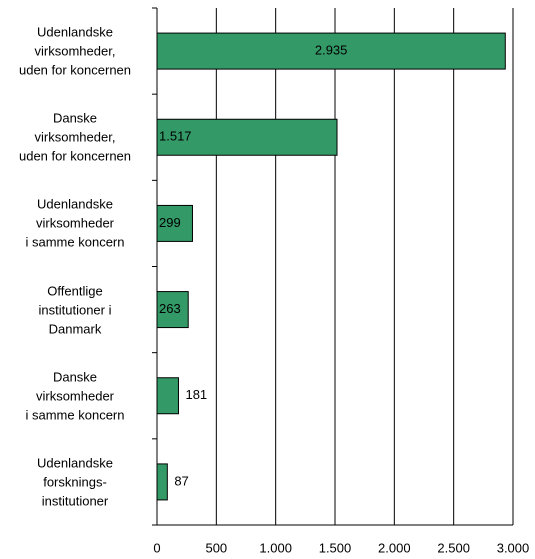 This screenshot has width=535, height=559. What do you see at coordinates (394, 547) in the screenshot?
I see `x-tick-label: 2.000` at bounding box center [394, 547].